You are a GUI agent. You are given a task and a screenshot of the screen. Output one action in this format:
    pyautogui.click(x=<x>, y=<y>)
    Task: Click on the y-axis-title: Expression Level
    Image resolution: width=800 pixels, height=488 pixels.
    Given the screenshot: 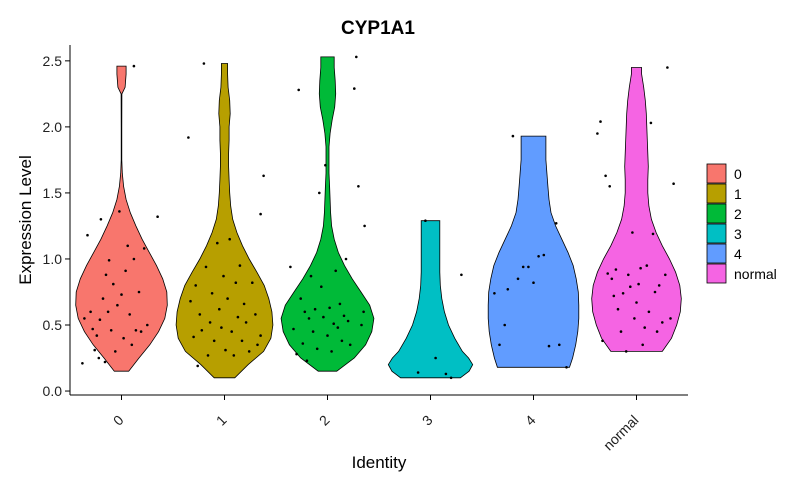 What is the action you would take?
    pyautogui.click(x=25, y=219)
    